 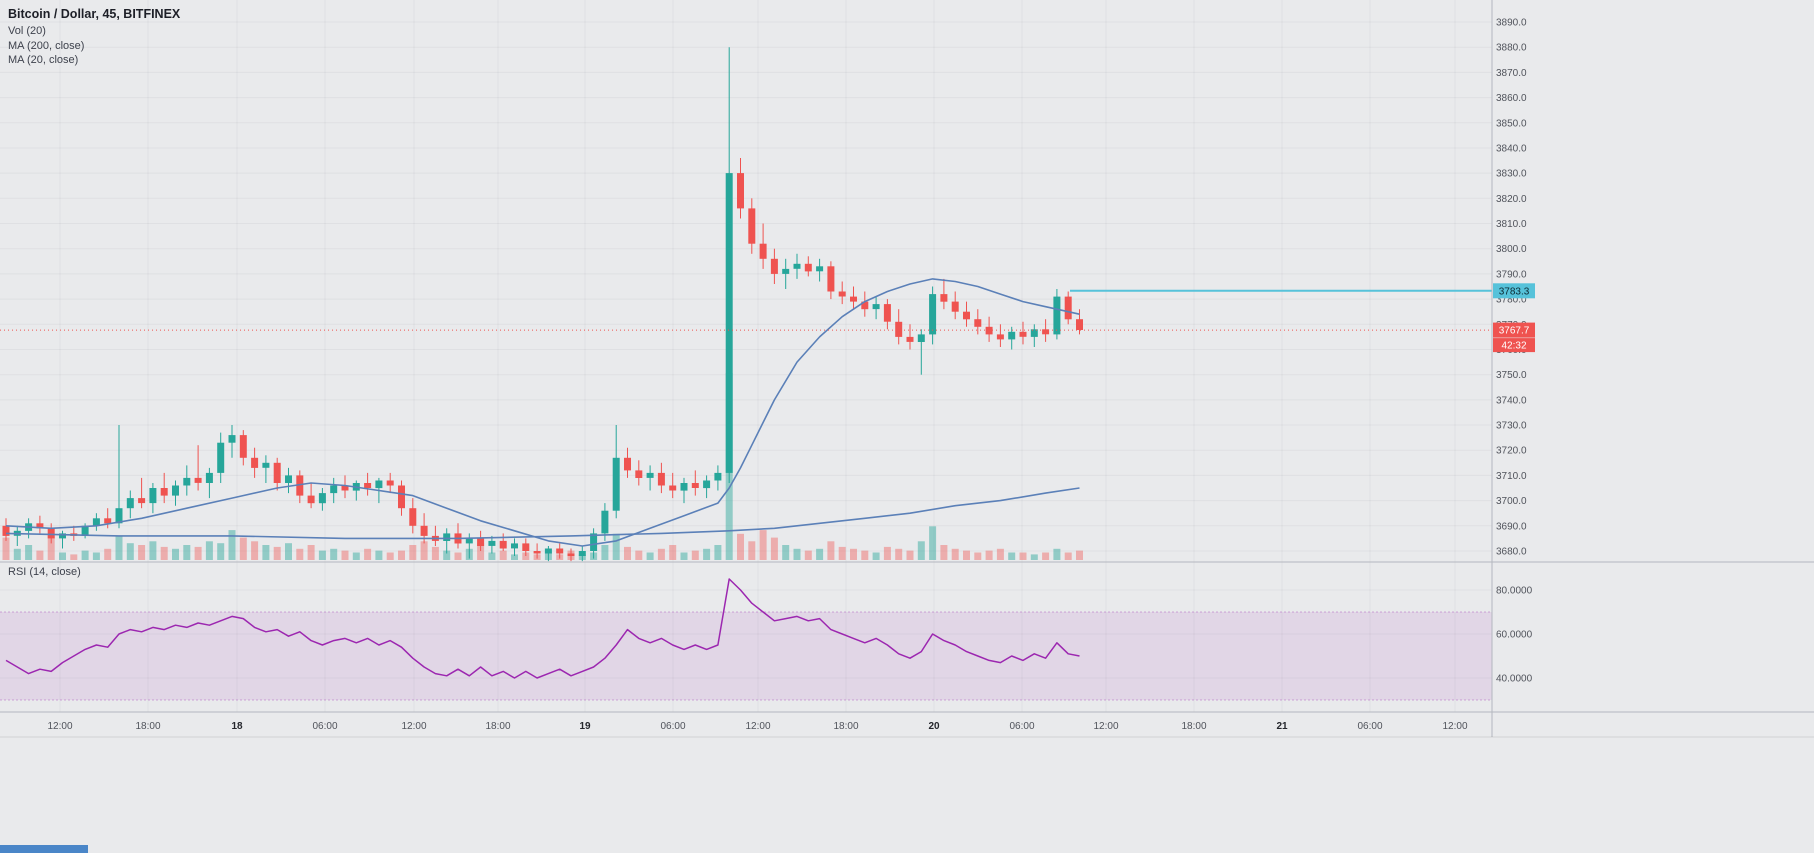 I want to click on last-price-label-text: 3767.7, so click(x=1514, y=331).